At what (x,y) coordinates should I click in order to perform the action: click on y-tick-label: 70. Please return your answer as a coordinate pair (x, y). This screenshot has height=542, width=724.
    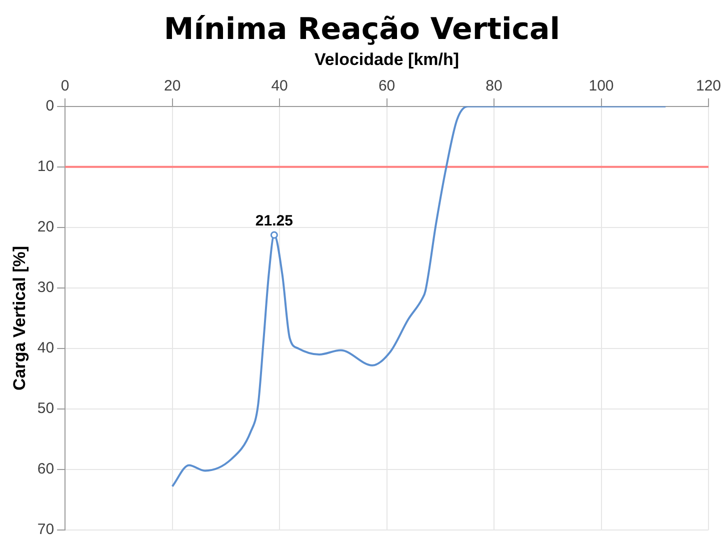
    Looking at the image, I should click on (45, 529).